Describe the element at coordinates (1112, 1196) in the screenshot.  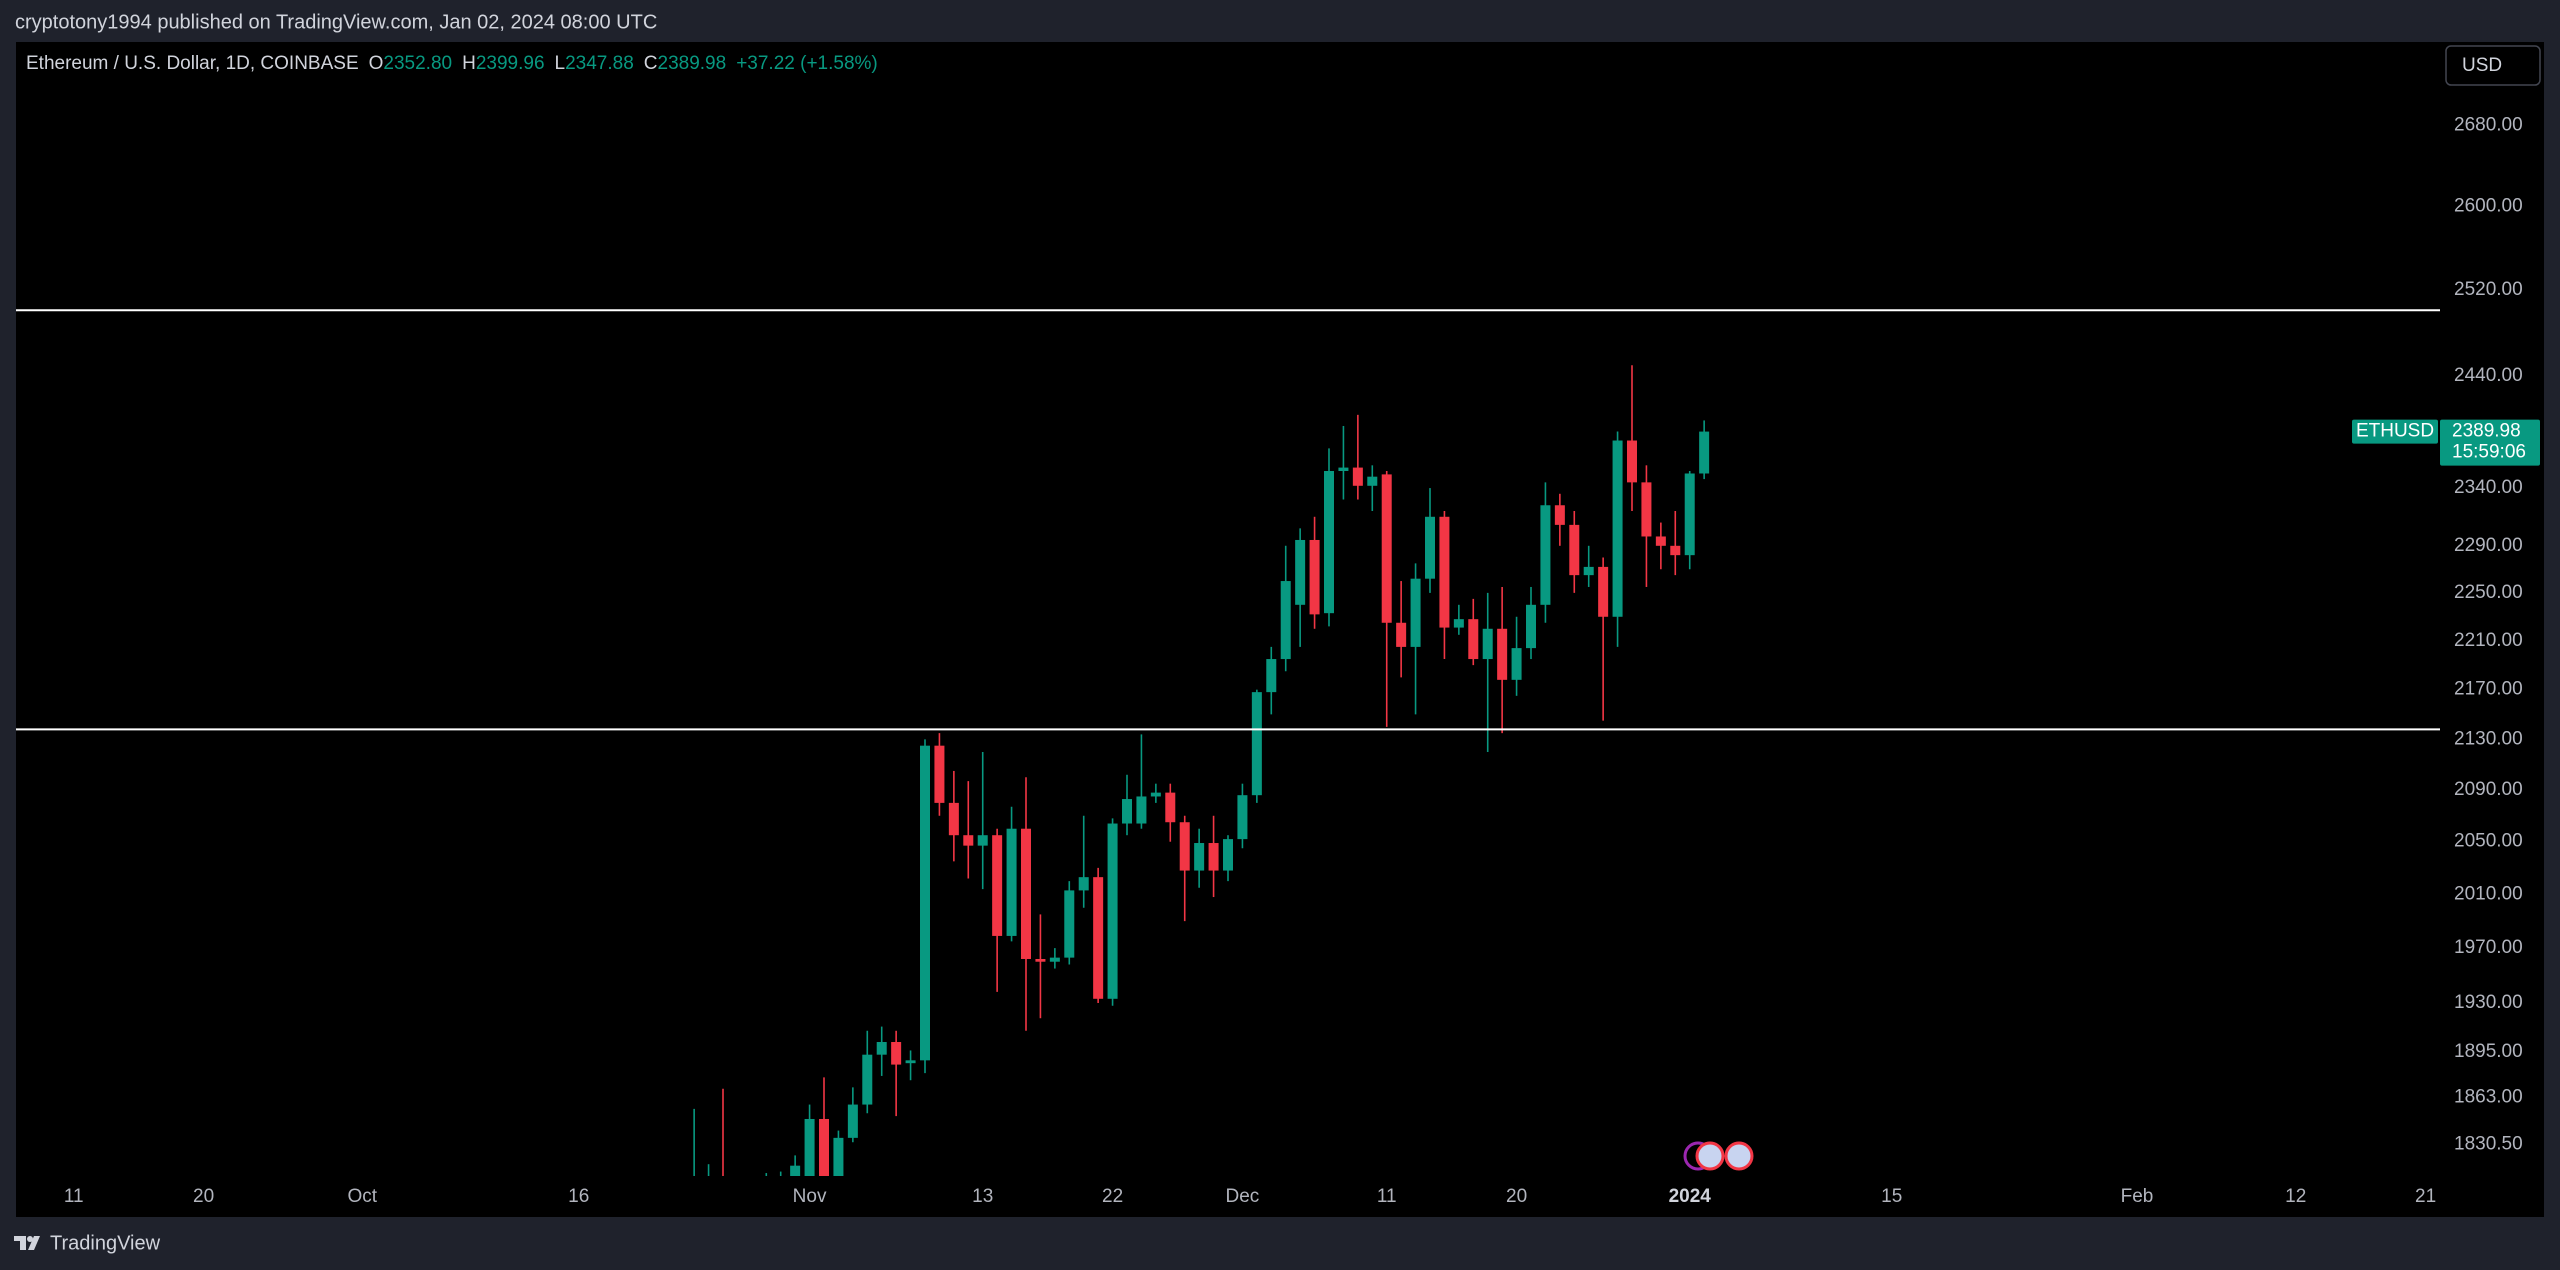
I see `x-tick-label: 22` at that location.